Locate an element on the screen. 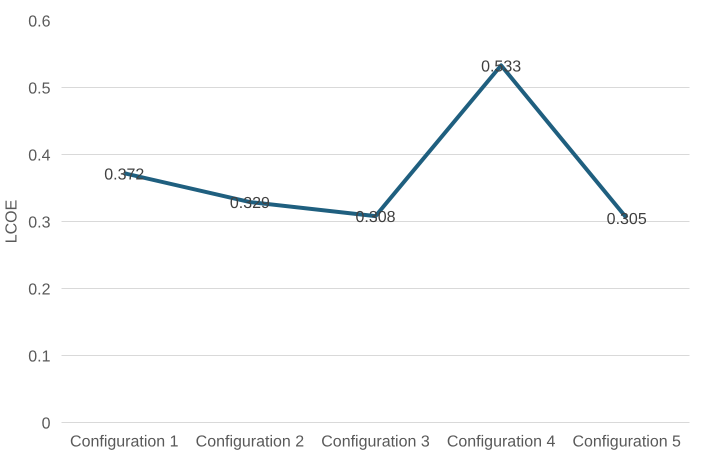  y-axis-title: LCOE is located at coordinates (11, 222).